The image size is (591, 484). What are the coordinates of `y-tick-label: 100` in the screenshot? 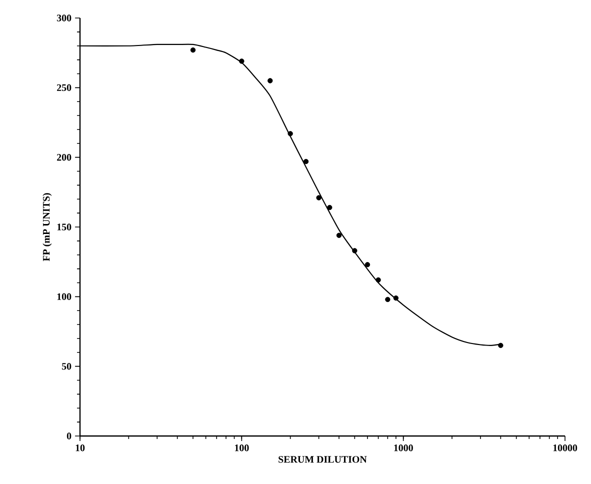 It's located at (64, 296).